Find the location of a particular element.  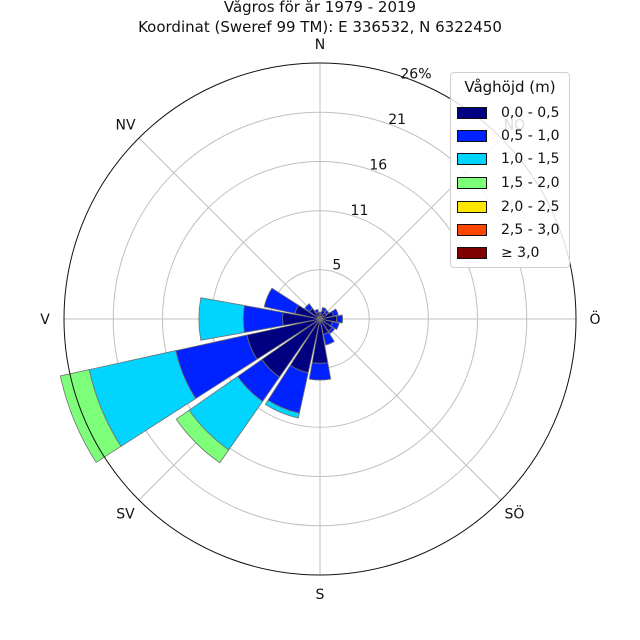

legend-title: Våghöjd (m) is located at coordinates (510, 87).